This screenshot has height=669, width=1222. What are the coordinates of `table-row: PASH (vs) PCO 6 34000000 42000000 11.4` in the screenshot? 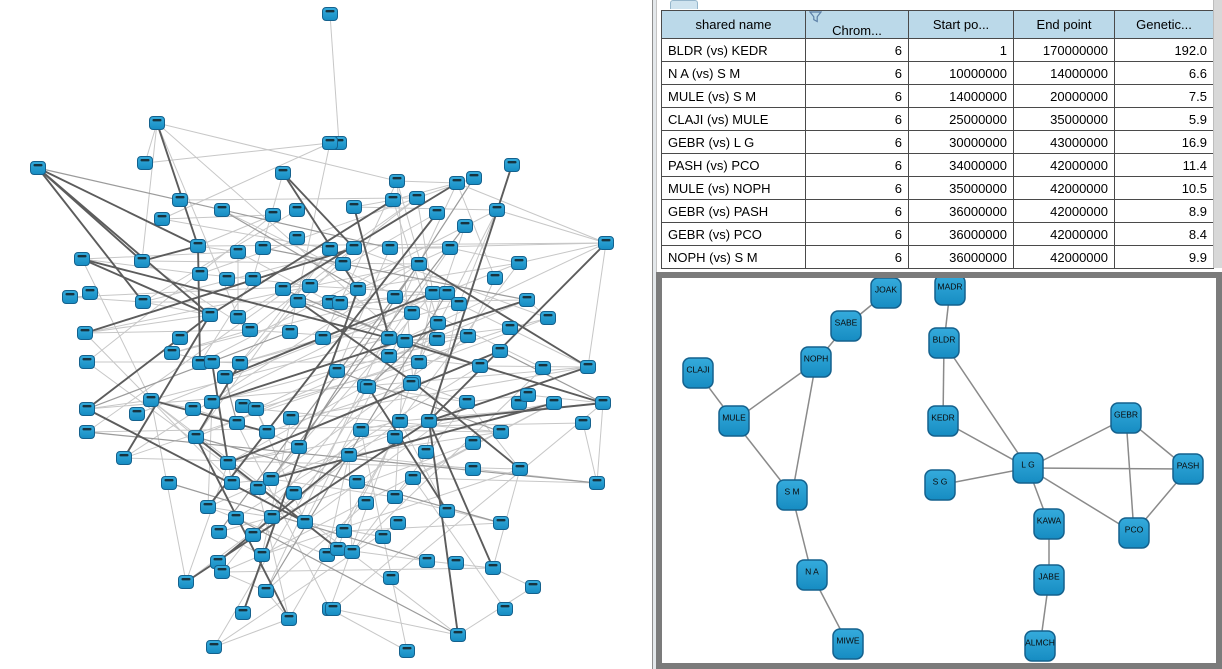 It's located at (937, 165).